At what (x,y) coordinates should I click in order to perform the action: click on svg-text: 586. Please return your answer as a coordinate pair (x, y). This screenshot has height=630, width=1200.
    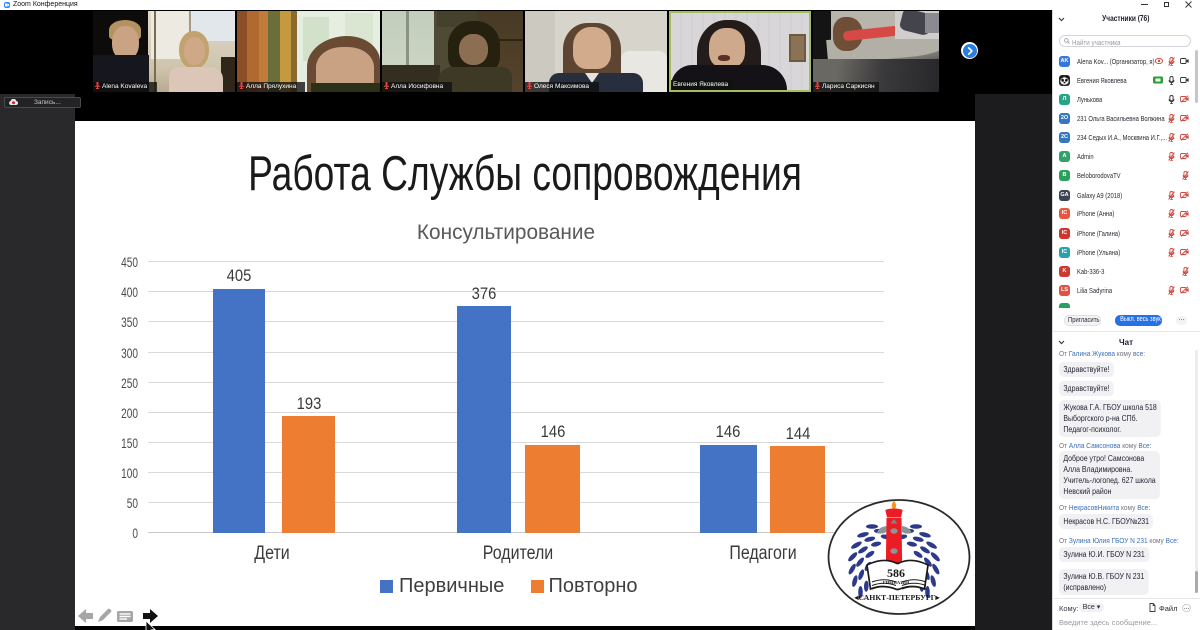
    Looking at the image, I should click on (896, 573).